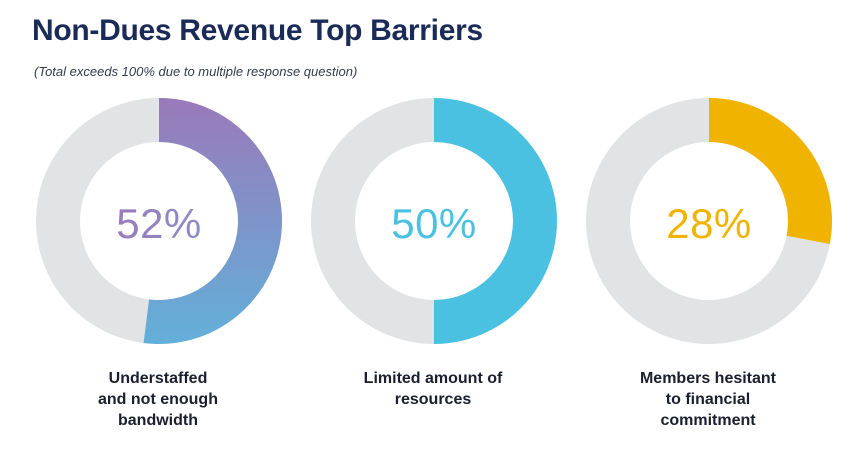 Image resolution: width=865 pixels, height=453 pixels. What do you see at coordinates (433, 399) in the screenshot?
I see `donut-caption-2-line-2: resources` at bounding box center [433, 399].